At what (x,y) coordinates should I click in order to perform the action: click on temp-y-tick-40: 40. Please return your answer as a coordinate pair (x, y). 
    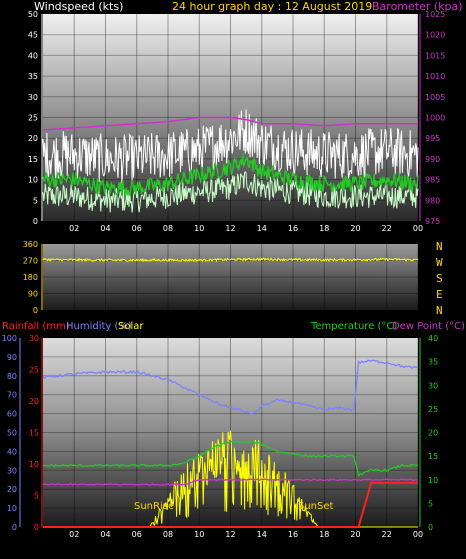
    Looking at the image, I should click on (433, 338).